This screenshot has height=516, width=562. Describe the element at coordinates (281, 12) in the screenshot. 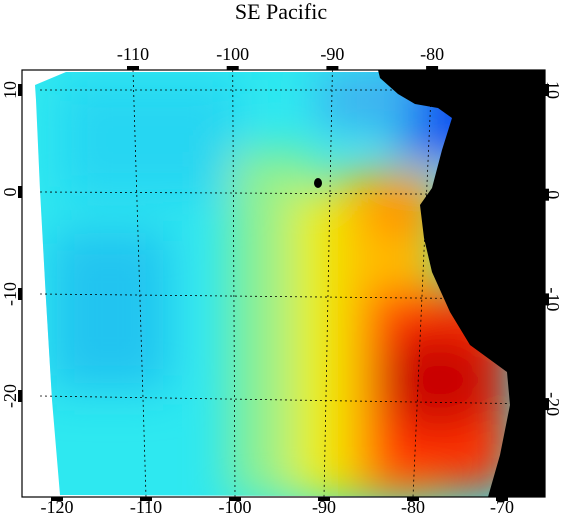

I see `map-title: SE Pacific` at that location.